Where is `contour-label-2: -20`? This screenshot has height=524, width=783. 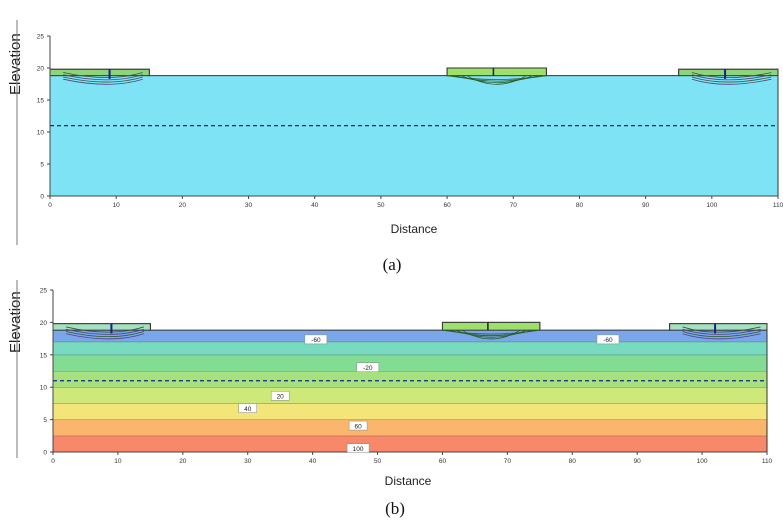
contour-label-2: -20 is located at coordinates (368, 368).